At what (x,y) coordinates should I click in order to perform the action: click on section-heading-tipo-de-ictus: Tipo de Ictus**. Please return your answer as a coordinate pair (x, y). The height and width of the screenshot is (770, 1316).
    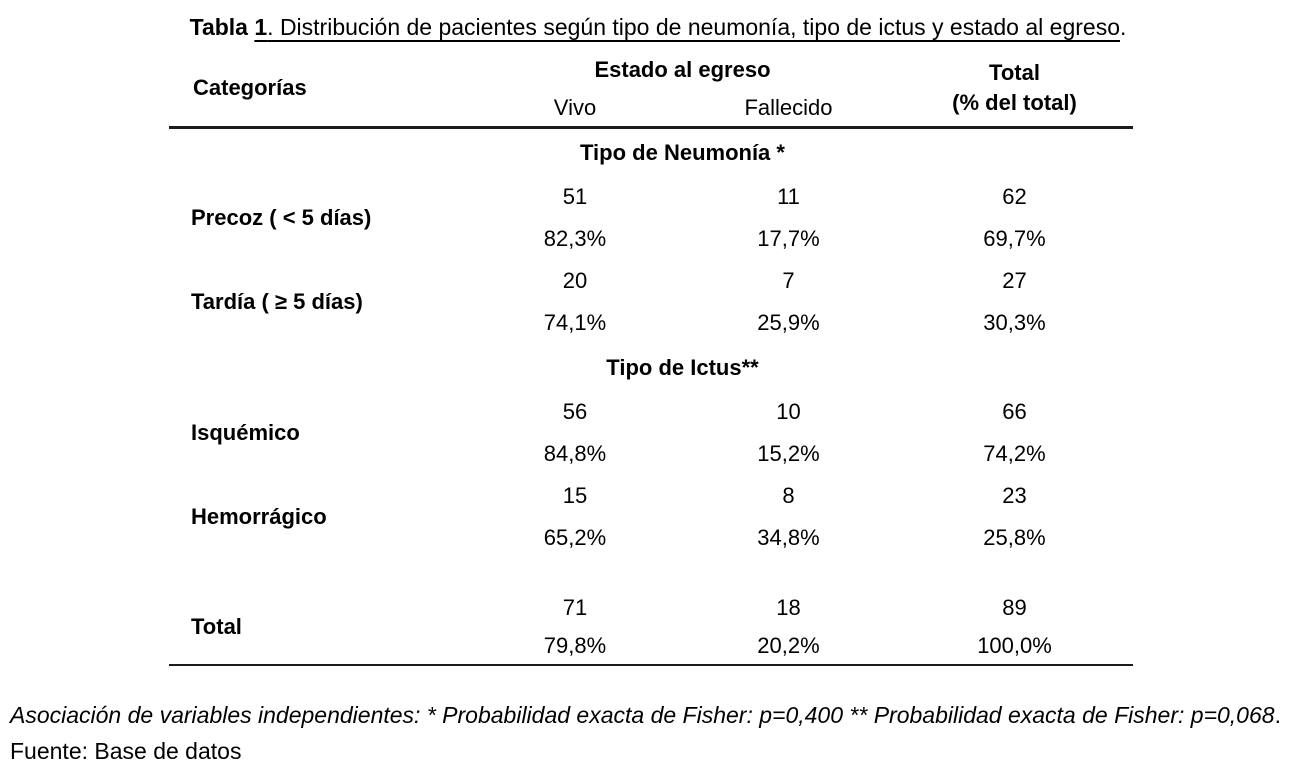
    Looking at the image, I should click on (682, 367).